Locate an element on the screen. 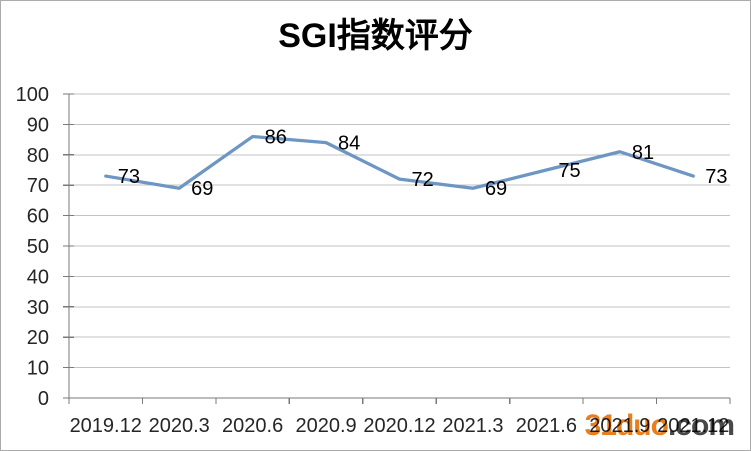 This screenshot has height=451, width=751. x-axis-label: 2020.6 is located at coordinates (252, 426).